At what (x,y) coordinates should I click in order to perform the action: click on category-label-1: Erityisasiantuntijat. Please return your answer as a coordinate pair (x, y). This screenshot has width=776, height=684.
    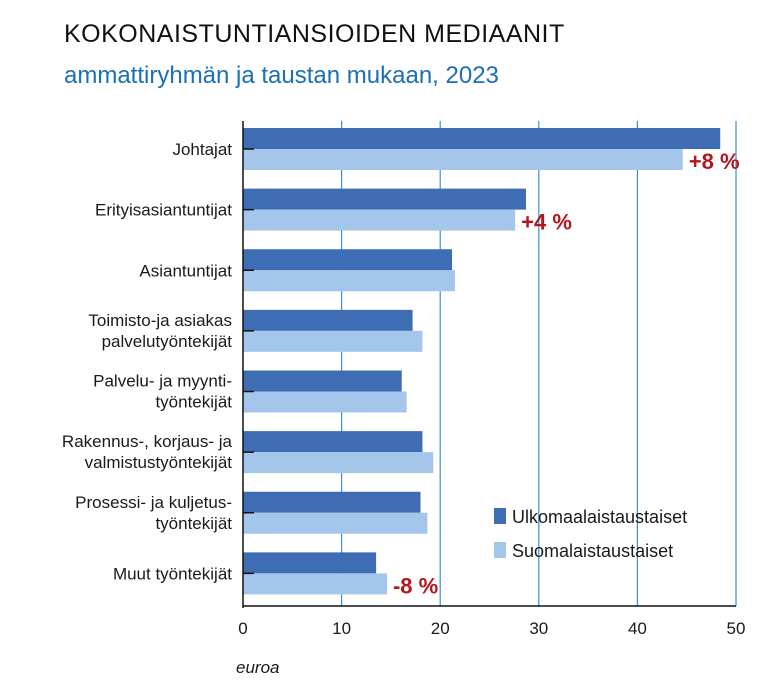
    Looking at the image, I should click on (163, 210).